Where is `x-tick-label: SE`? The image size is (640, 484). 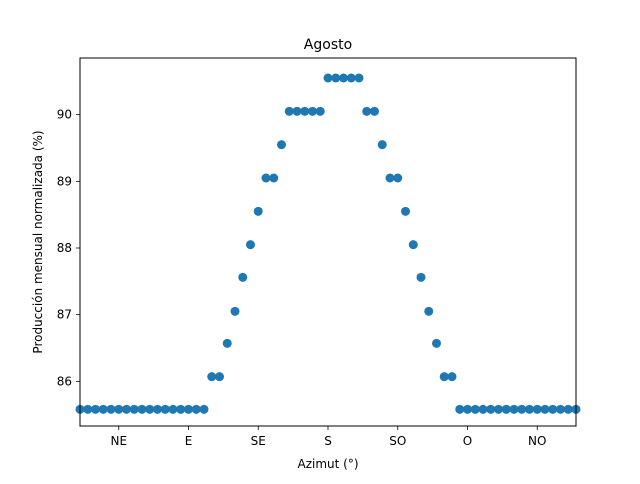
x-tick-label: SE is located at coordinates (258, 441).